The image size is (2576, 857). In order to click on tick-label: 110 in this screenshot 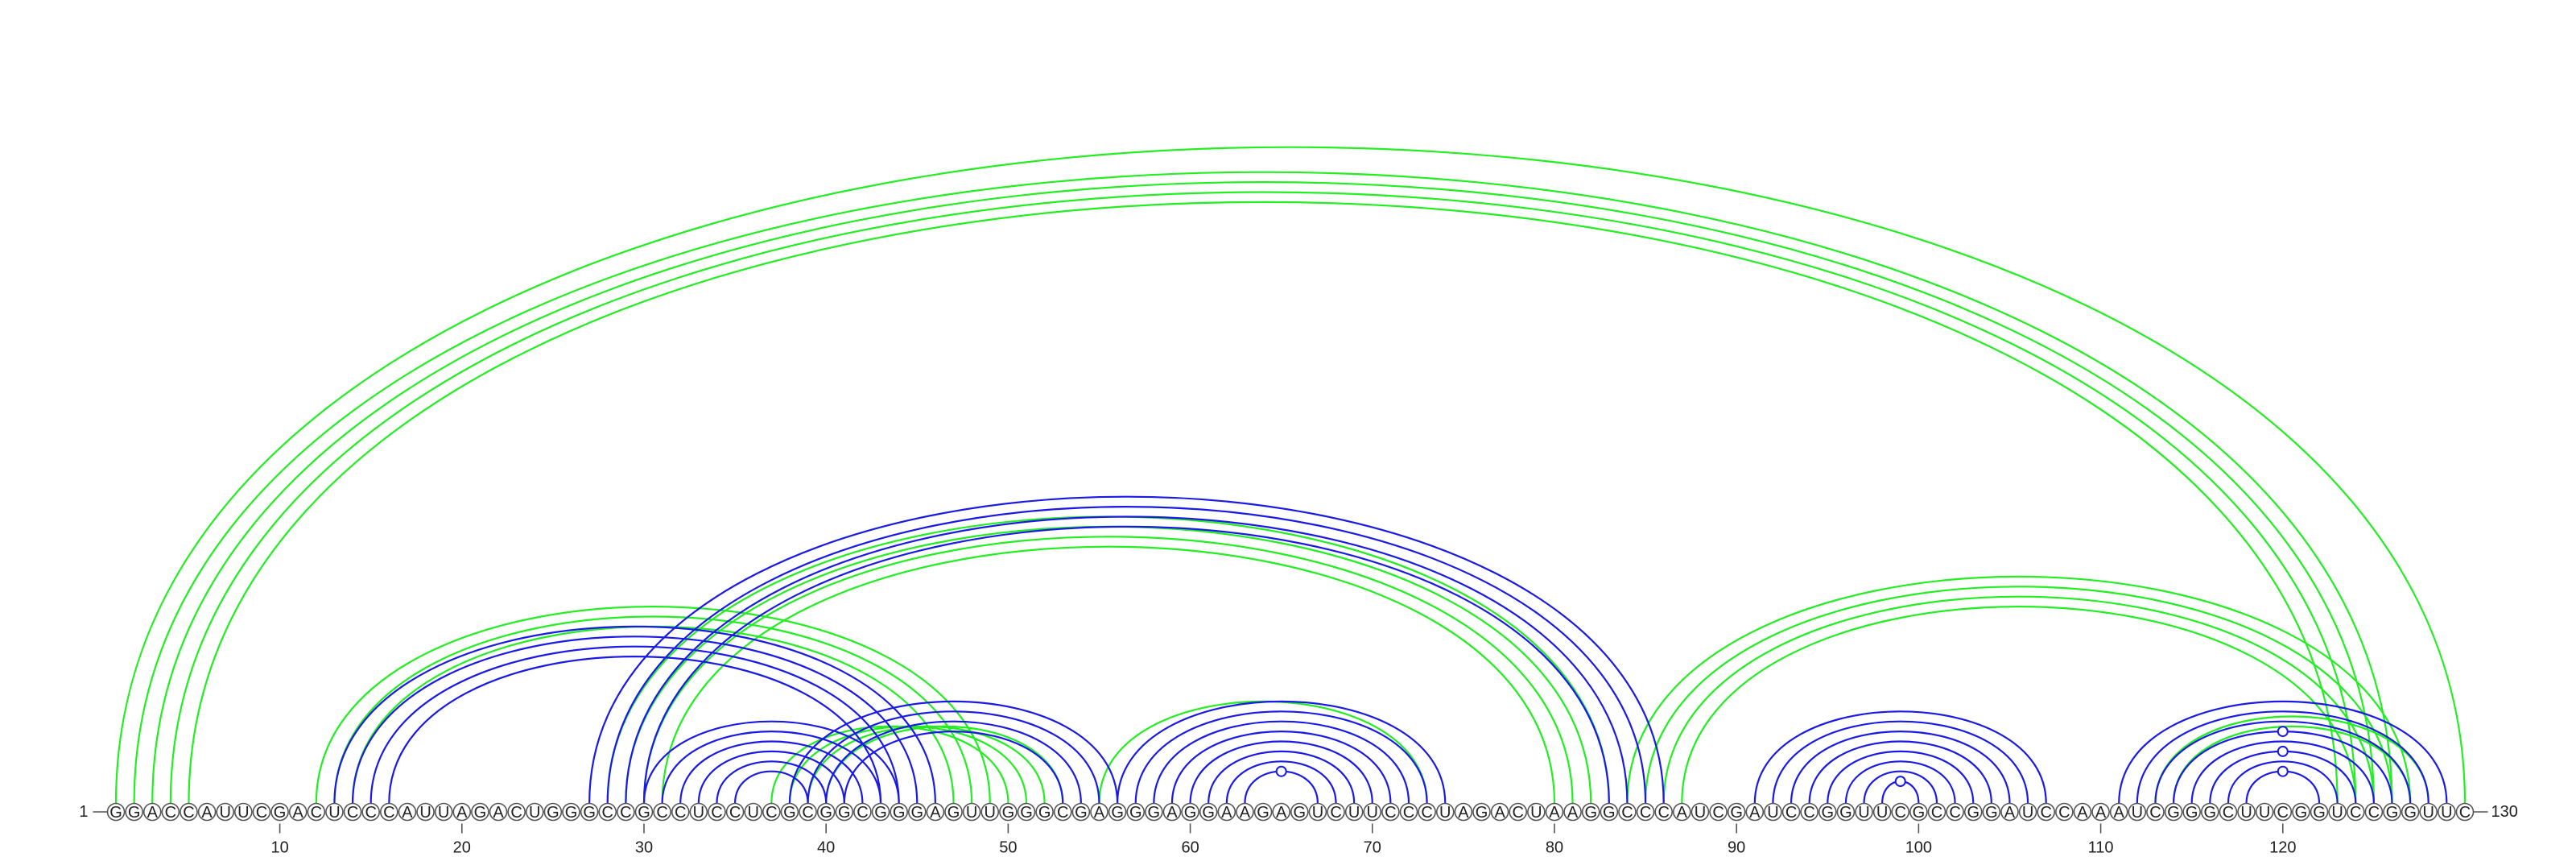, I will do `click(2101, 848)`.